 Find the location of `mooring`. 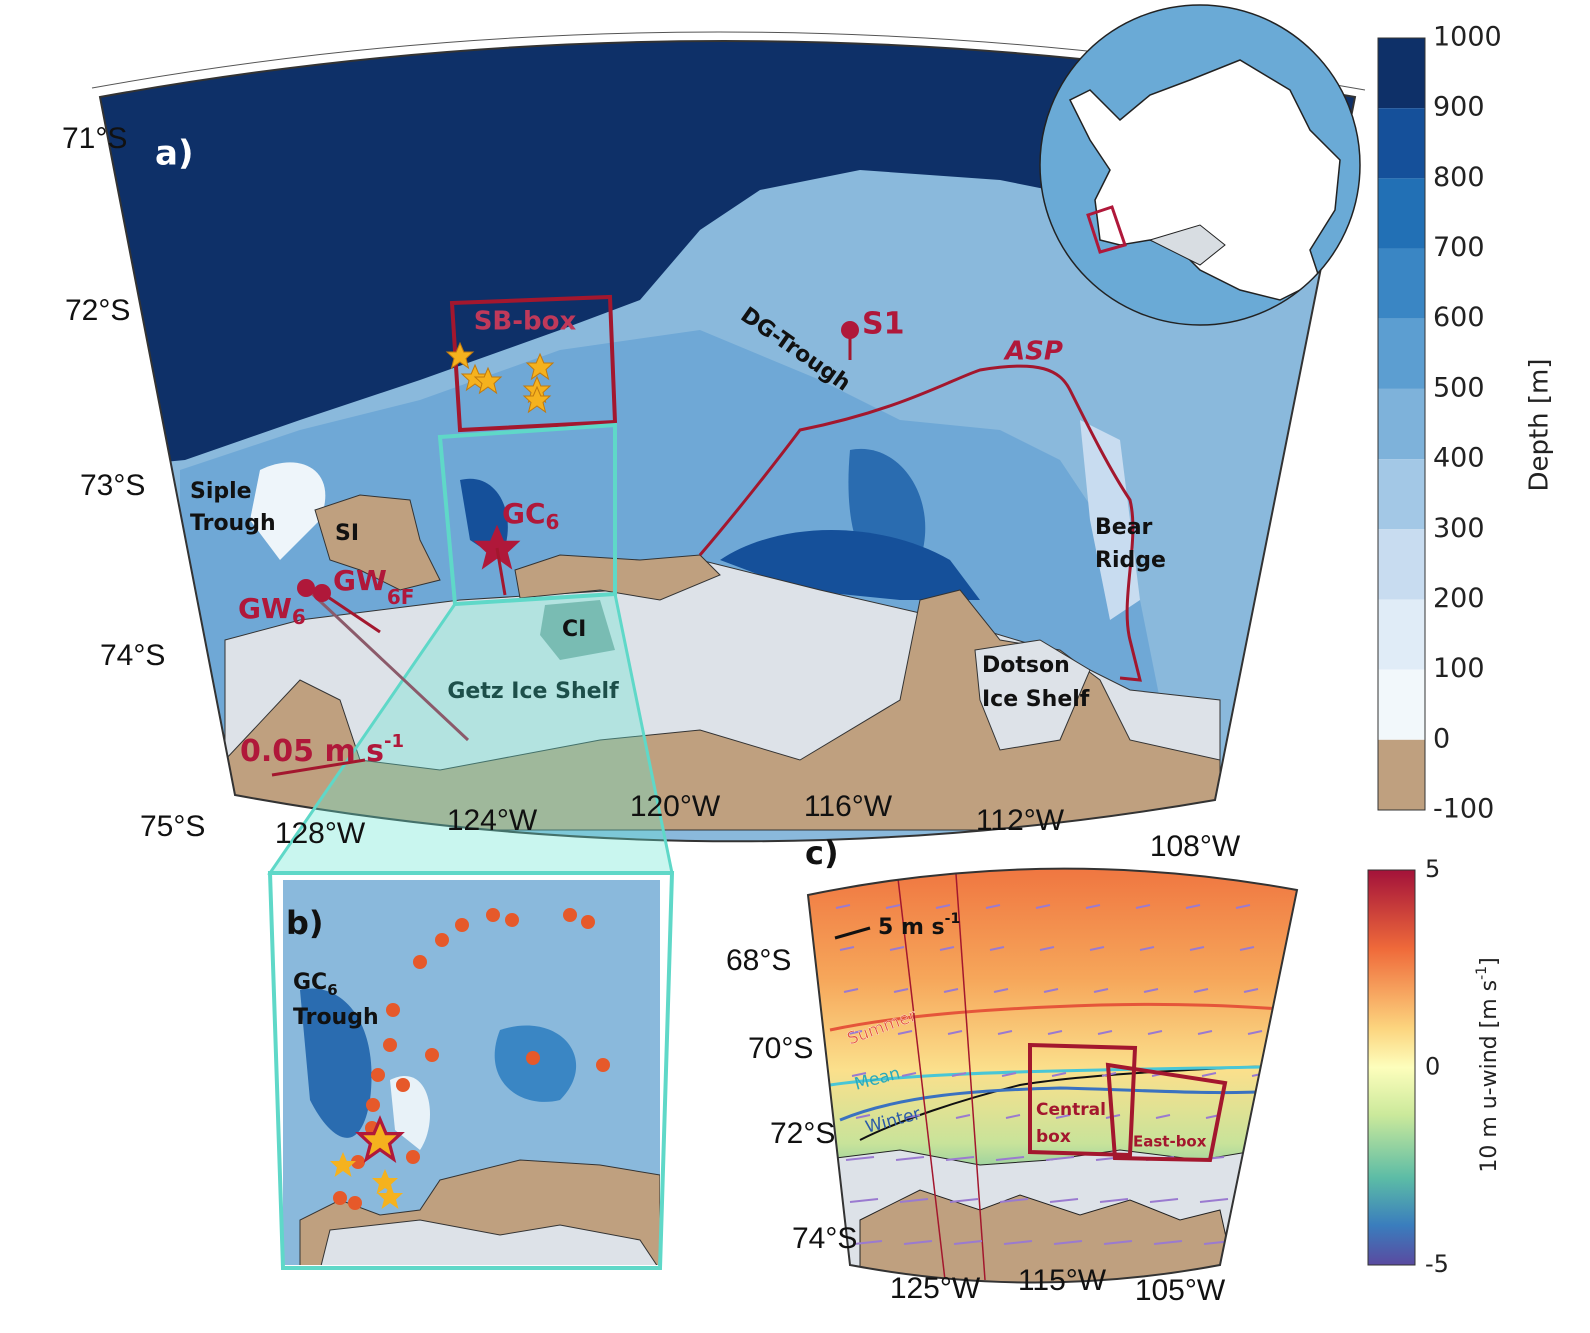

mooring is located at coordinates (306, 588).